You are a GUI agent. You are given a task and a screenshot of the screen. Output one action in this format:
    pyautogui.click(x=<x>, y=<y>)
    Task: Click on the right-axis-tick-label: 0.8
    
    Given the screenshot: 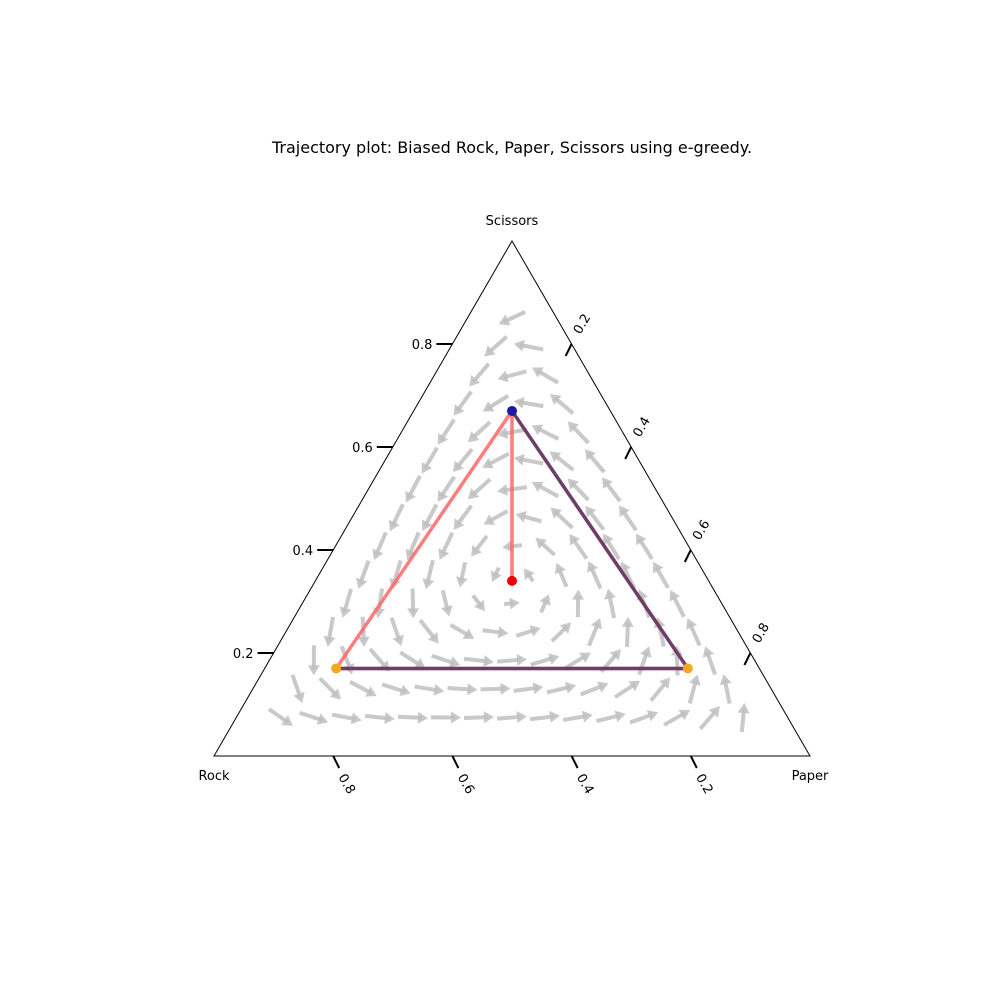 What is the action you would take?
    pyautogui.click(x=761, y=633)
    